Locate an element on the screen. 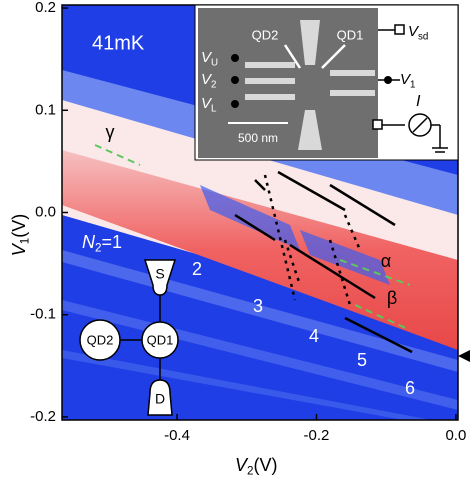 The image size is (474, 485). schematic-source: S is located at coordinates (159, 274).